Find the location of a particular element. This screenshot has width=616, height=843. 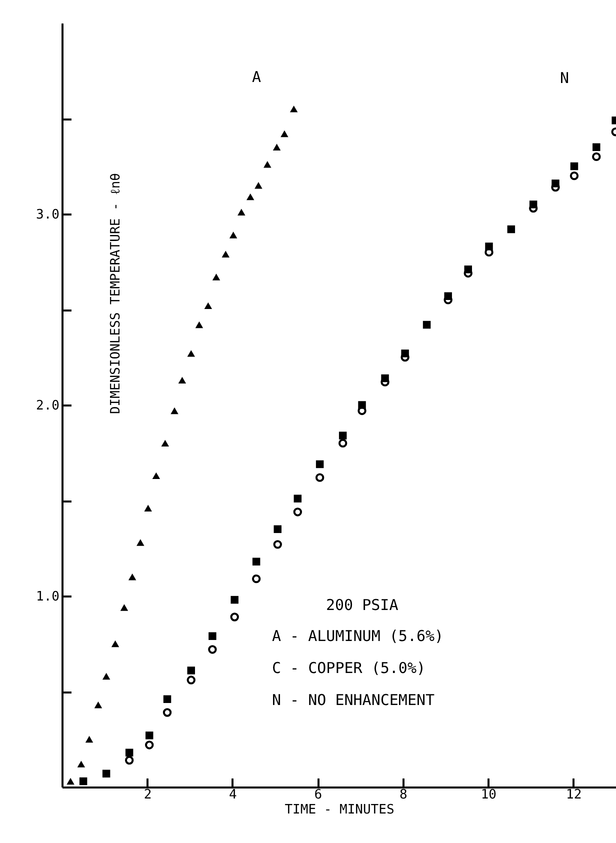

y-tick-label: 2.0 is located at coordinates (48, 406).